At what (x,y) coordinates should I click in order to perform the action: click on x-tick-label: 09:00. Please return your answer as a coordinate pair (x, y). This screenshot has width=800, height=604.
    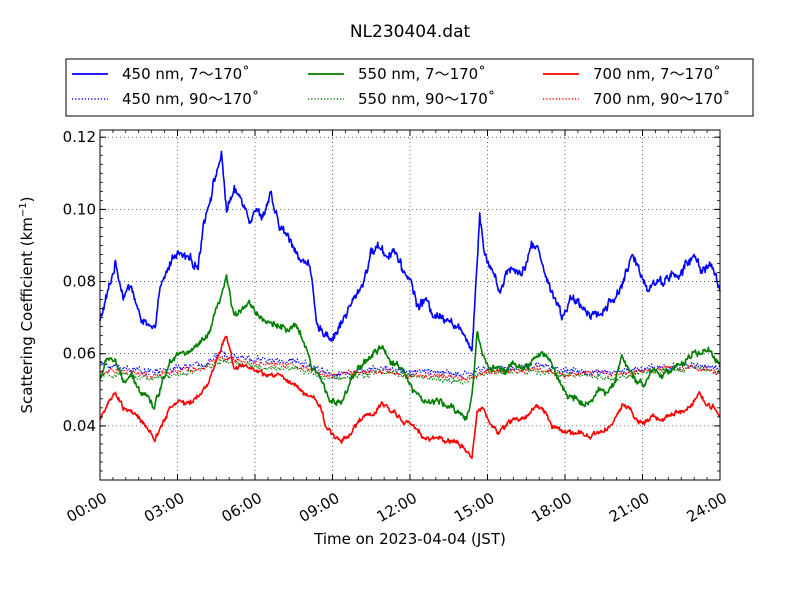
    Looking at the image, I should click on (319, 507).